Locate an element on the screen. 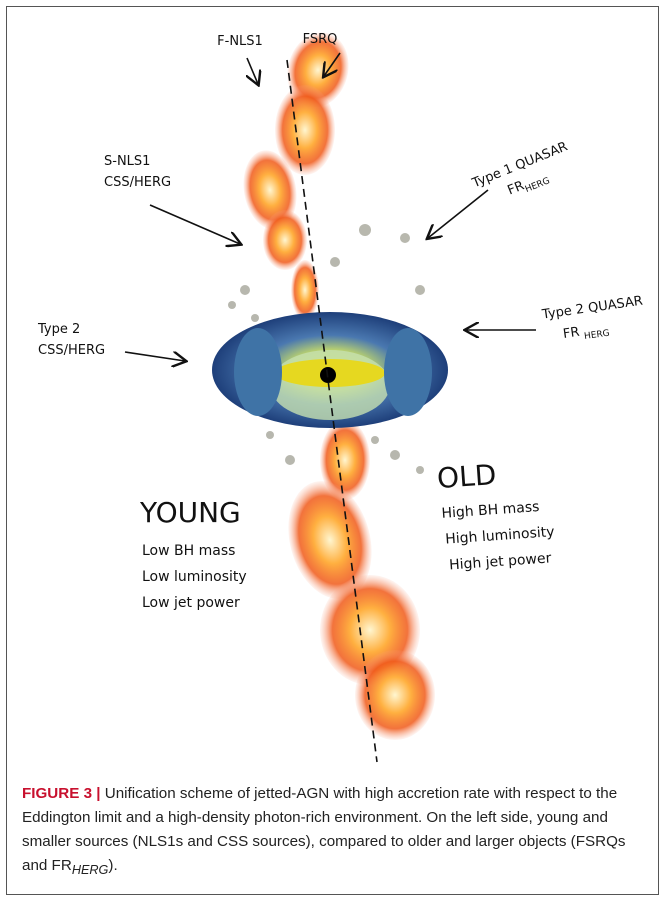 This screenshot has width=667, height=903. young-line: Low jet power is located at coordinates (191, 603).